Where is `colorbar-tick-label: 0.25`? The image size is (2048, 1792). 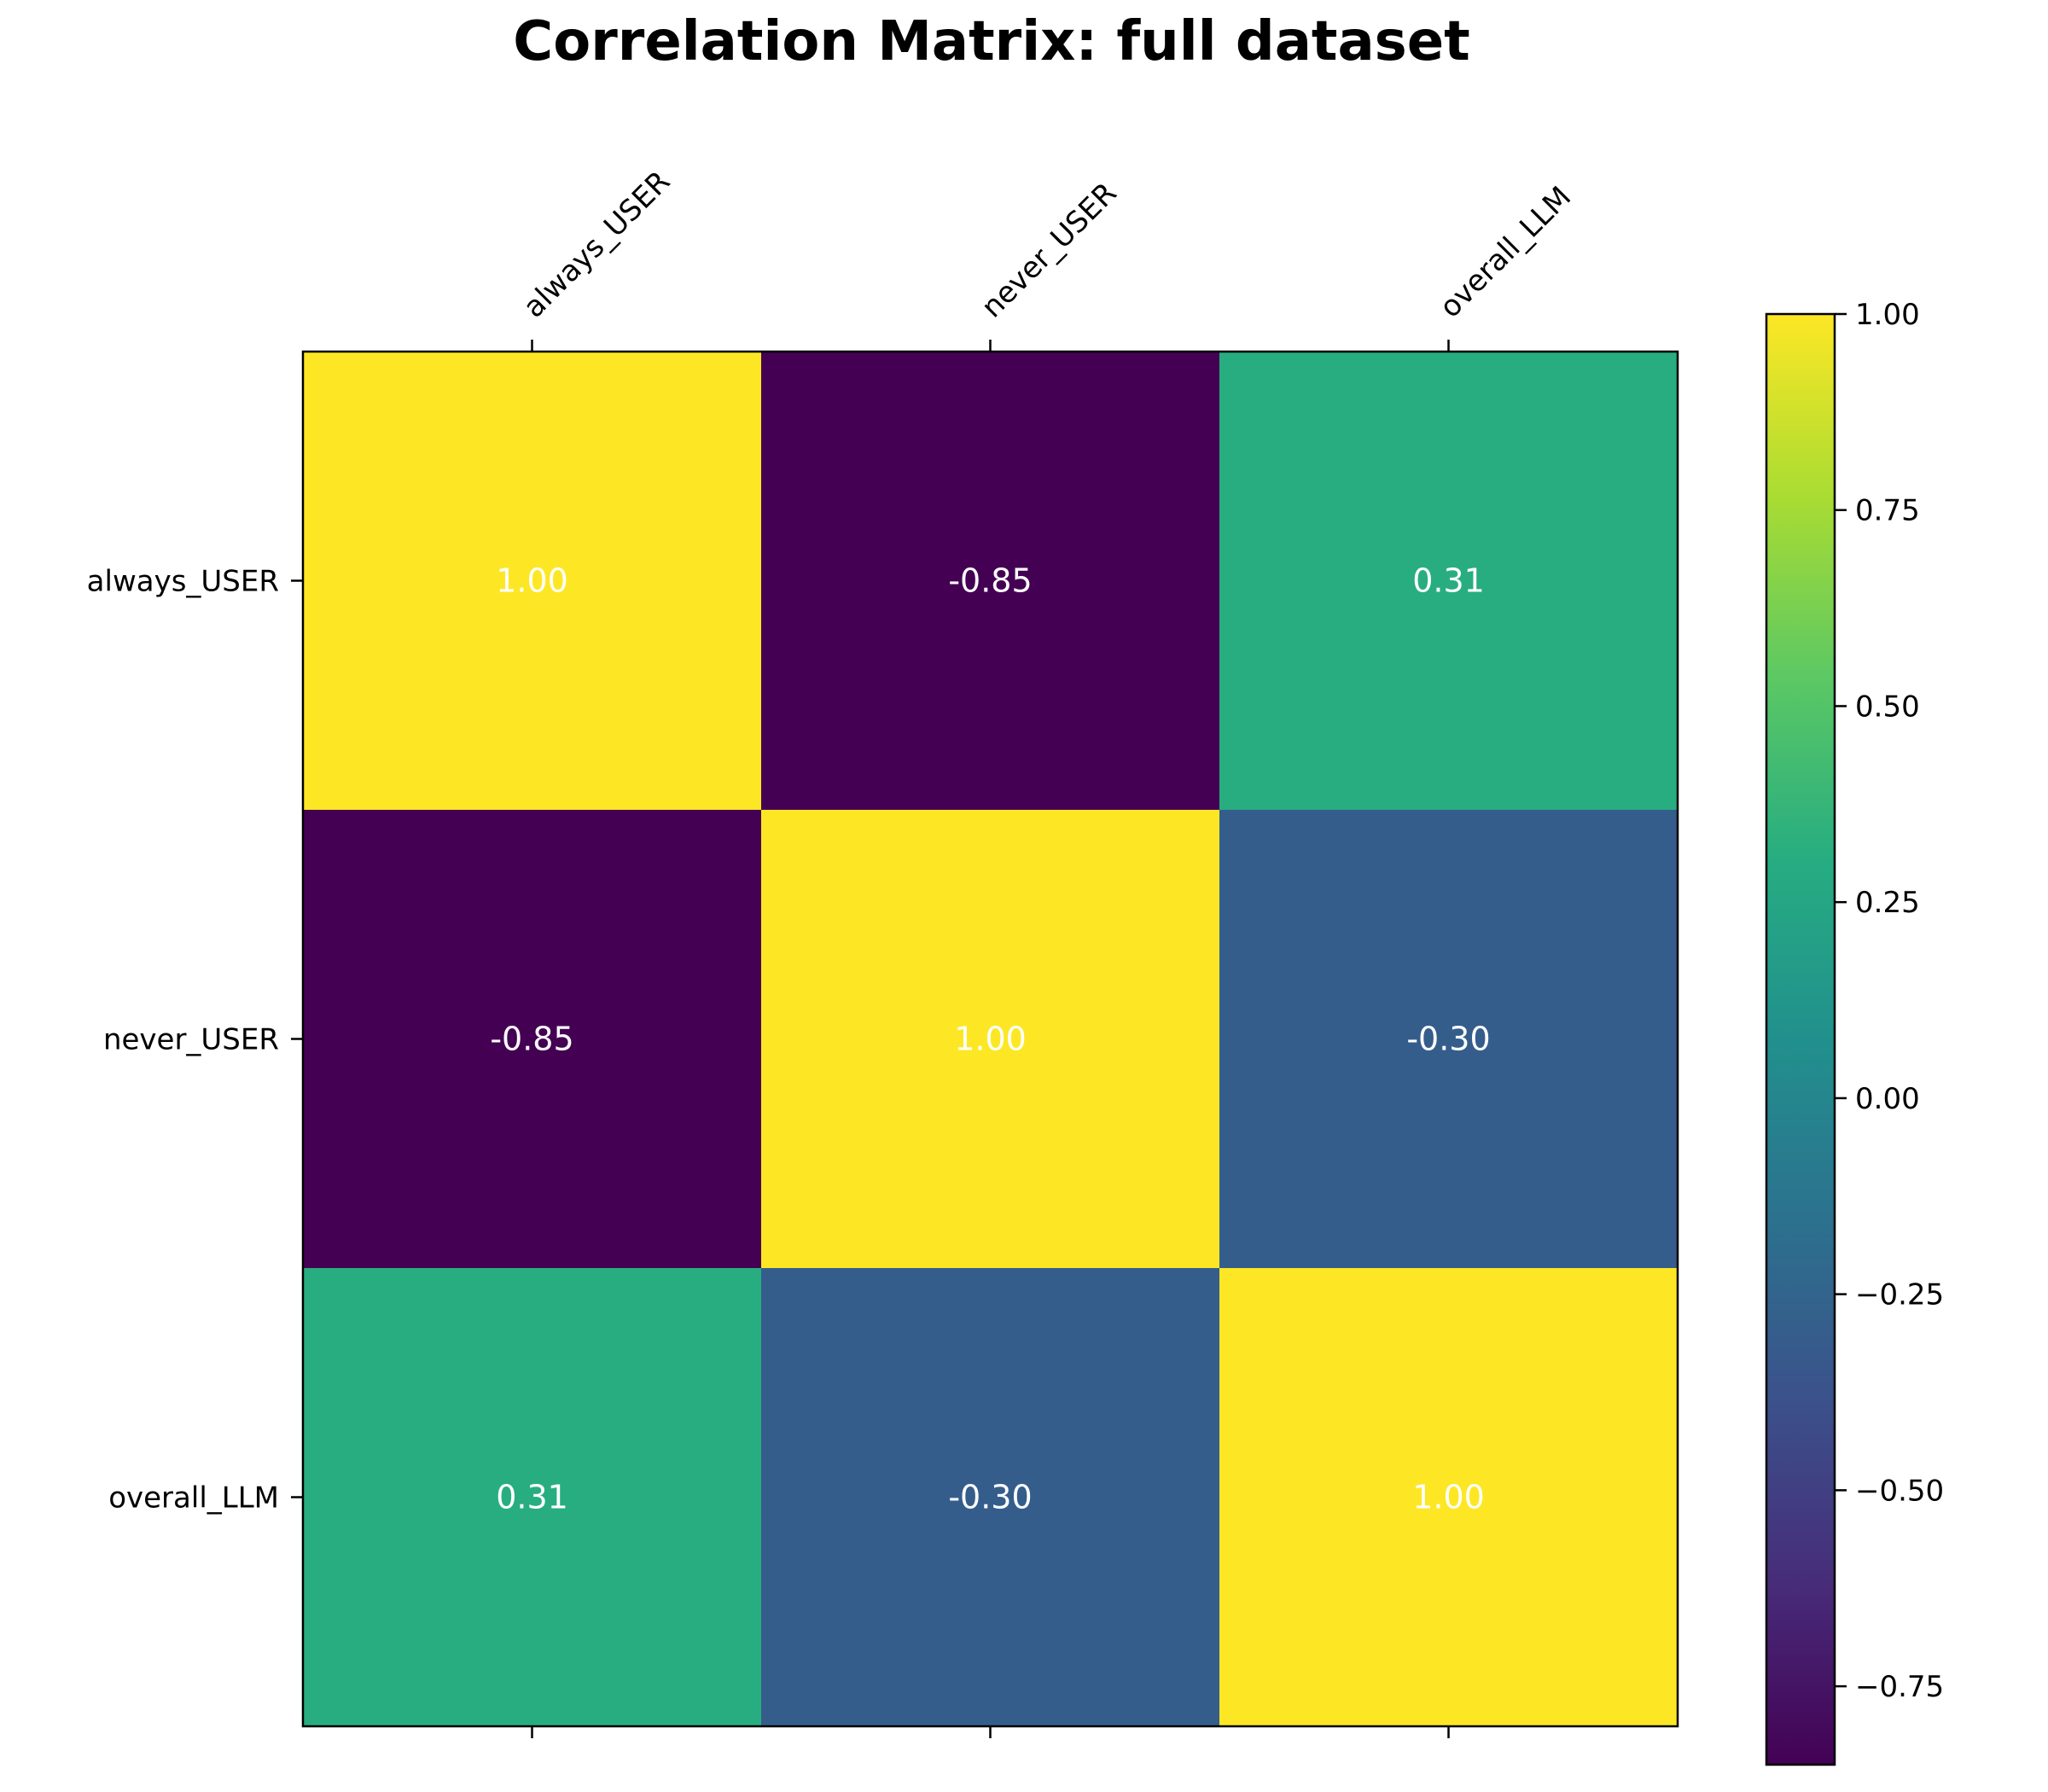
colorbar-tick-label: 0.25 is located at coordinates (1888, 903).